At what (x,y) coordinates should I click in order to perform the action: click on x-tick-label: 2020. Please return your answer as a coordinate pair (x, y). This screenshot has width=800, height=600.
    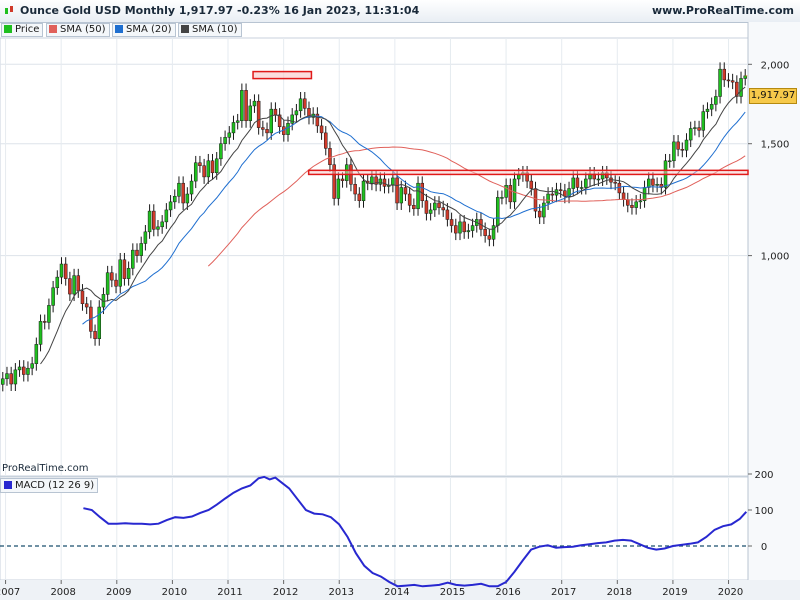
    Looking at the image, I should click on (730, 592).